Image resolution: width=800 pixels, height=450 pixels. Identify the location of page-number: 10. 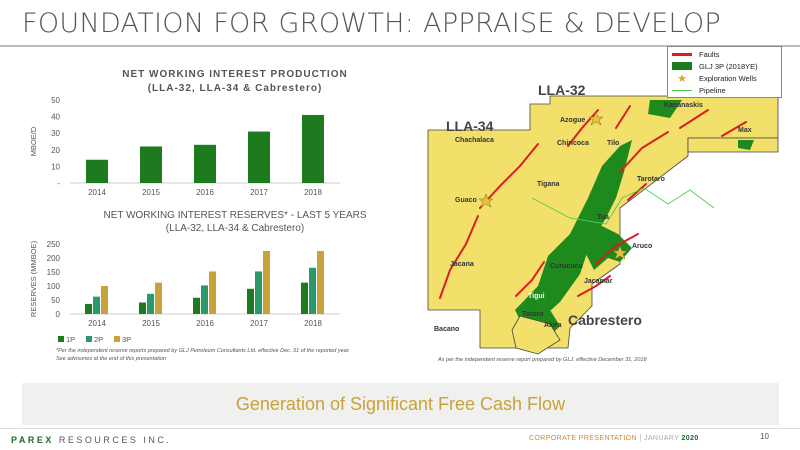
(764, 436).